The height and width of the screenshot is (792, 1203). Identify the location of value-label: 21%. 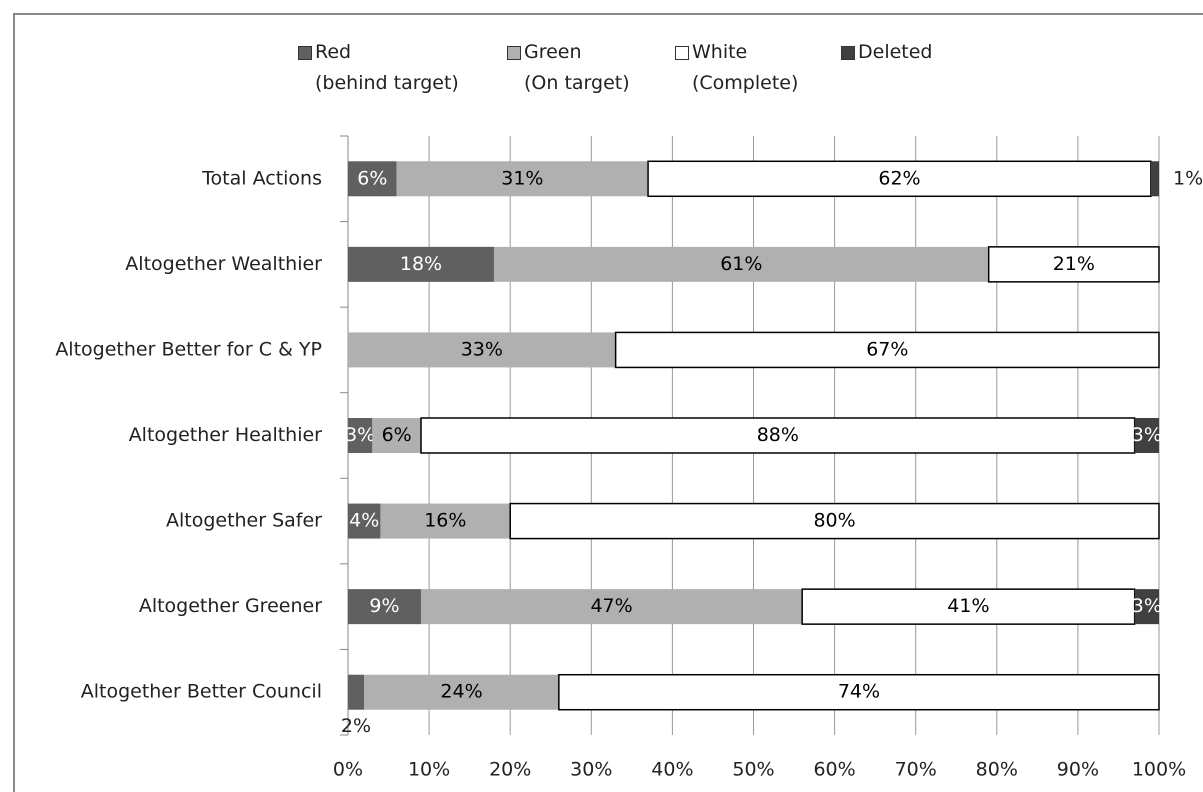
(1074, 264).